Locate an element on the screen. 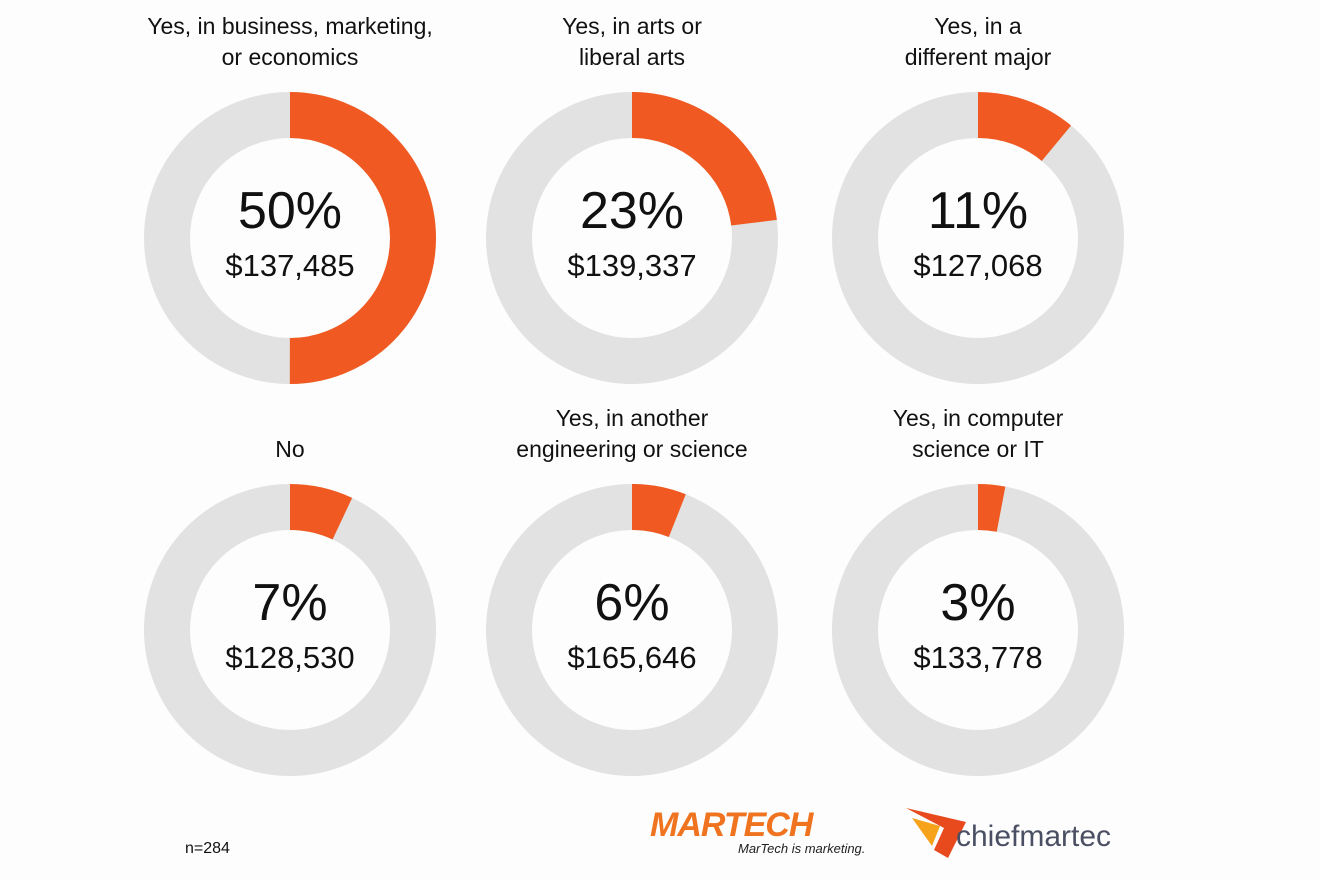  sample-note: n=284 is located at coordinates (207, 848).